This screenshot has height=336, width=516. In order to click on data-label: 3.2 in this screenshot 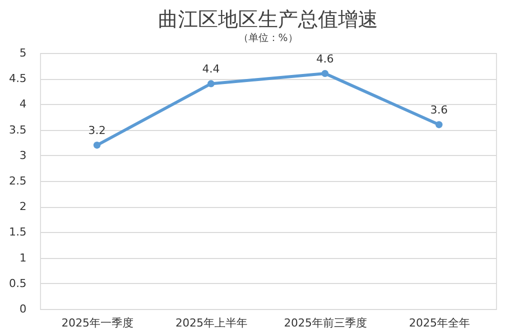, I will do `click(97, 131)`.